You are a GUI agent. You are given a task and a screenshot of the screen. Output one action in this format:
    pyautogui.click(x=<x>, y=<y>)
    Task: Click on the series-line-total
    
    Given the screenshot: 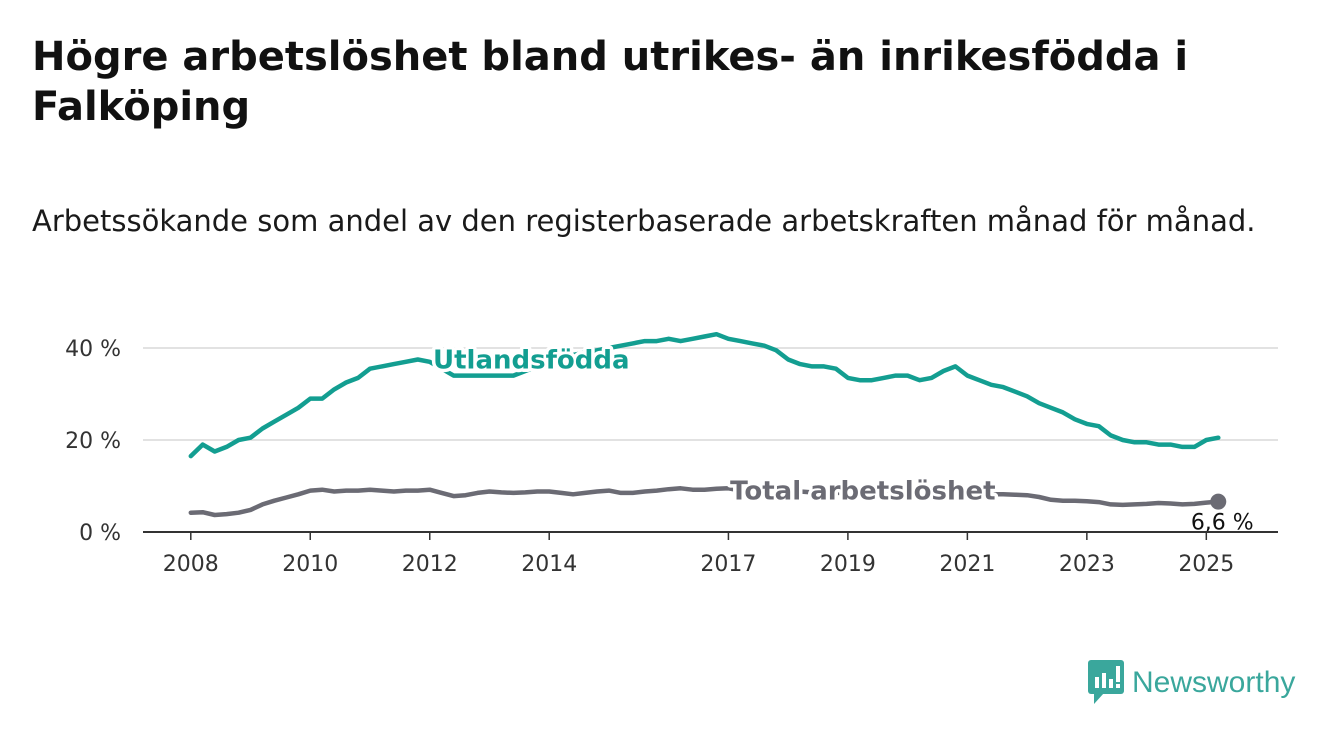 What is the action you would take?
    pyautogui.click(x=704, y=502)
    